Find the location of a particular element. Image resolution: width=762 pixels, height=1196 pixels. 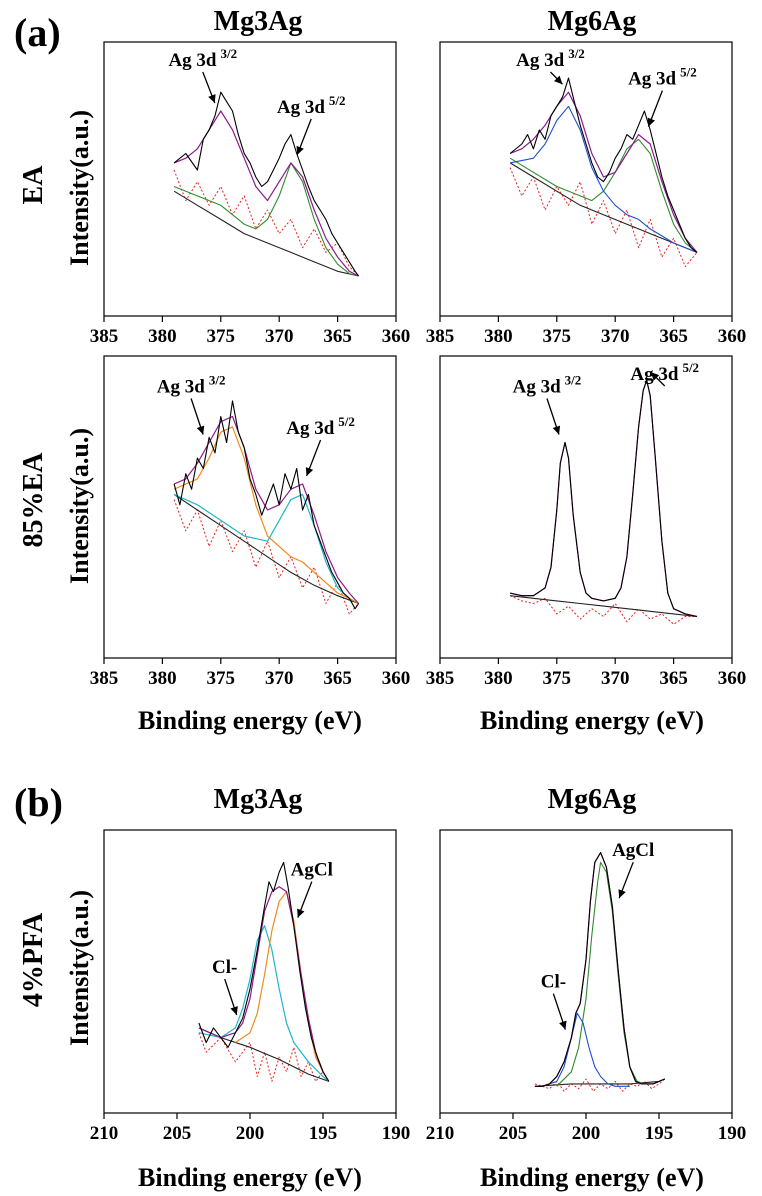

ylabel-row3: Intensity(a.u.) is located at coordinates (79, 968).